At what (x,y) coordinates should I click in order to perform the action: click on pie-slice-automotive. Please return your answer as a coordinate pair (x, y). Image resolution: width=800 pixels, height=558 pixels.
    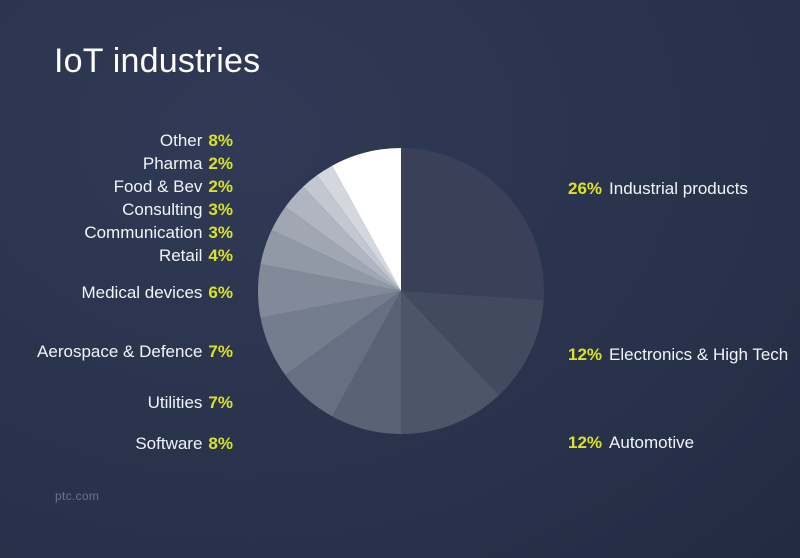
    Looking at the image, I should click on (450, 362).